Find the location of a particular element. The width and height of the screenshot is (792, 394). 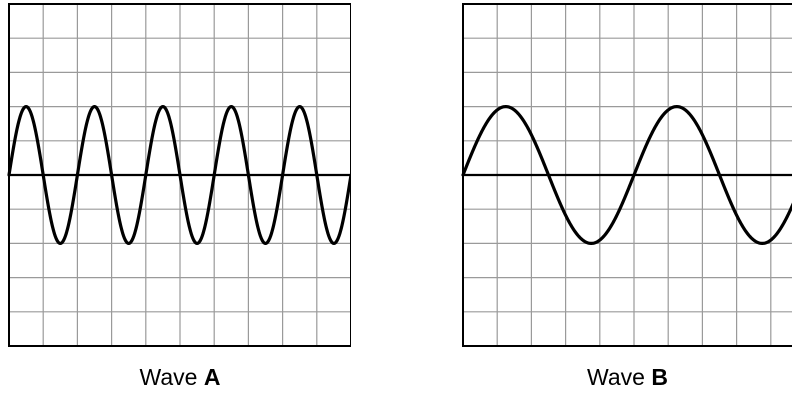

wave-b-curve is located at coordinates (626, 175).